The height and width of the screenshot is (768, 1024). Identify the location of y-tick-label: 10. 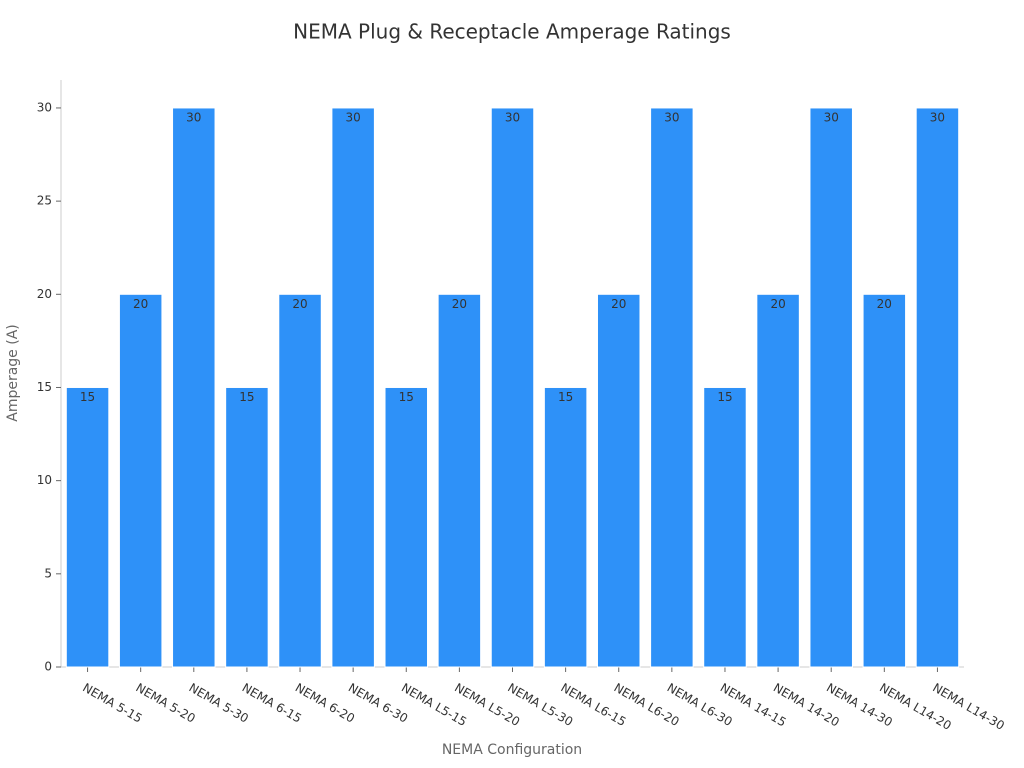
(44, 480).